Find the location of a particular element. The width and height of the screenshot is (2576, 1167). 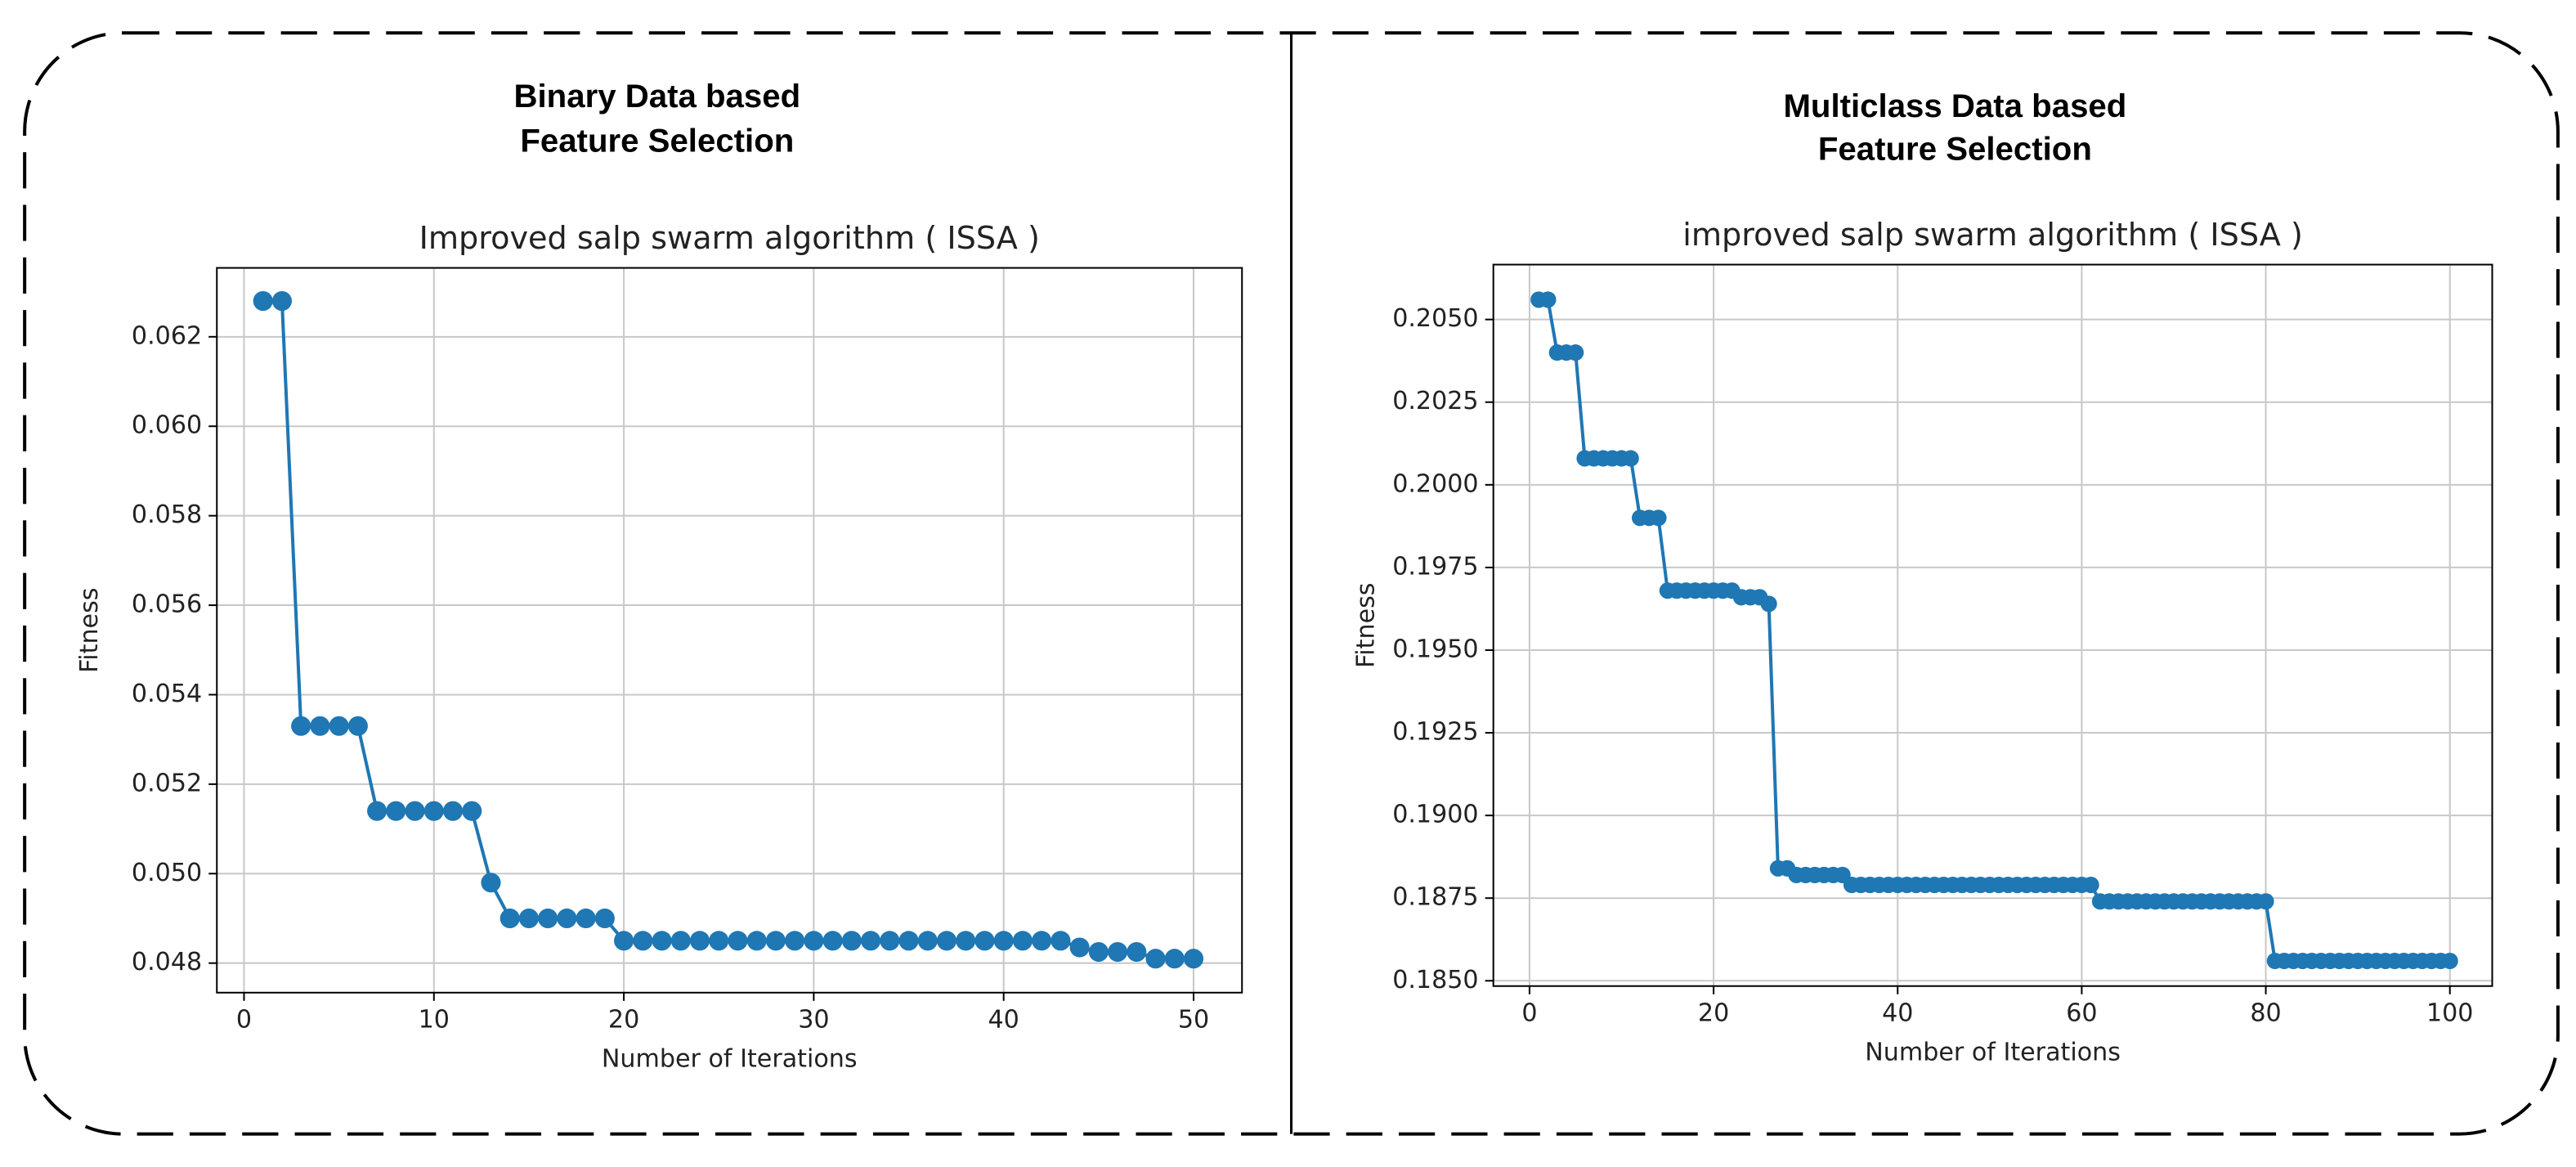

x-tick-label: 60 is located at coordinates (2081, 1013).